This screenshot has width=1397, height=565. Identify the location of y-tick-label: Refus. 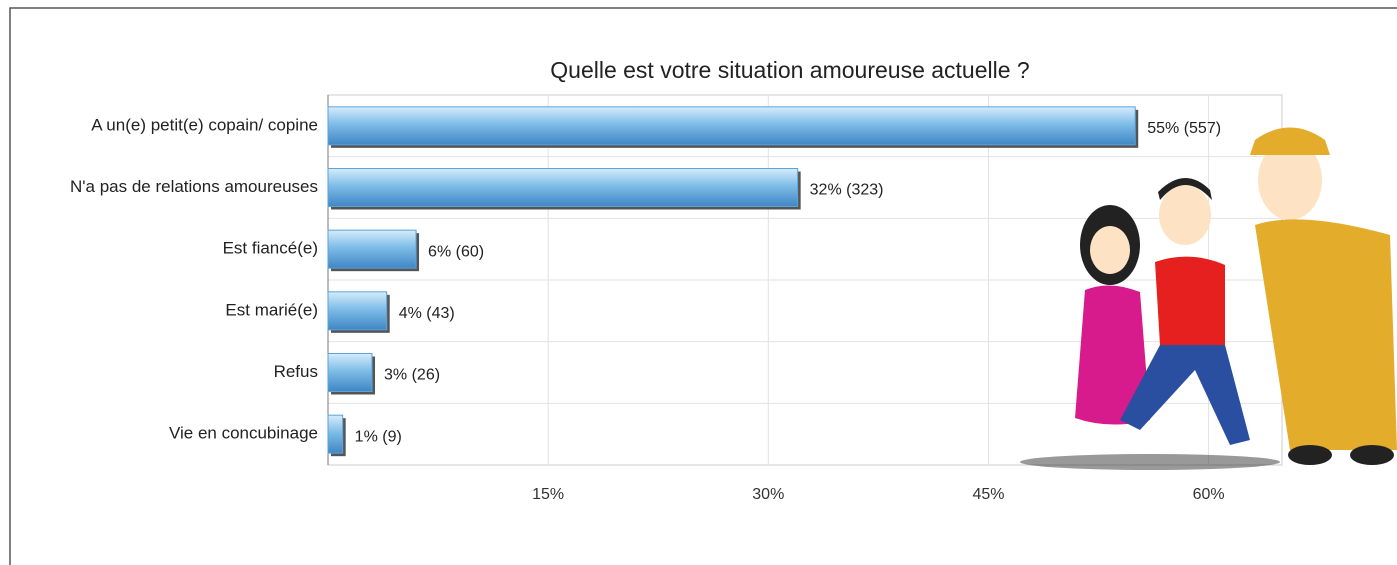
(296, 371).